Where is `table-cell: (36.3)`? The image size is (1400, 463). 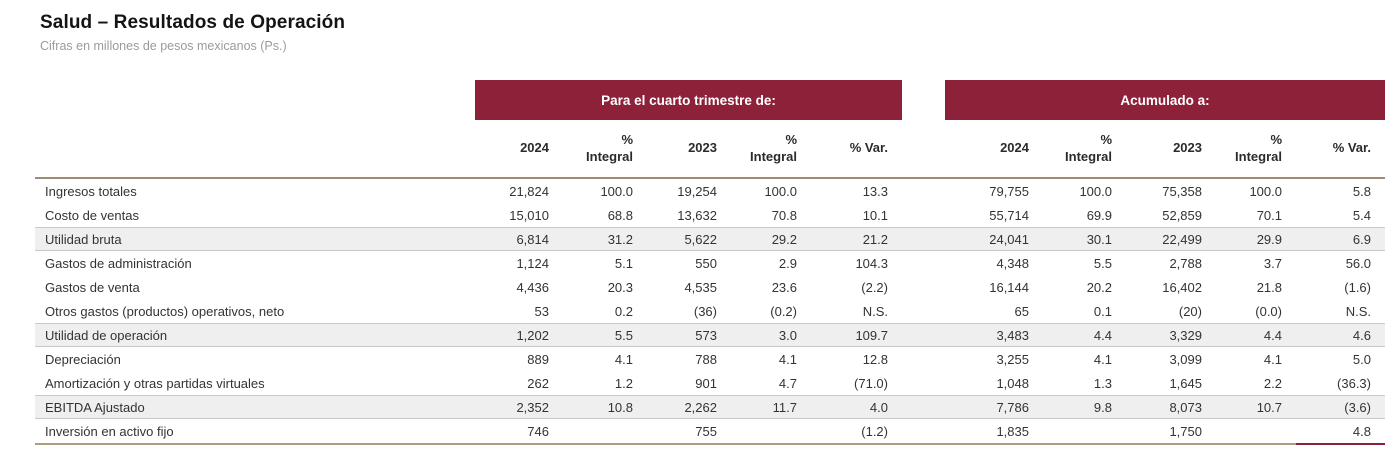 table-cell: (36.3) is located at coordinates (1354, 383).